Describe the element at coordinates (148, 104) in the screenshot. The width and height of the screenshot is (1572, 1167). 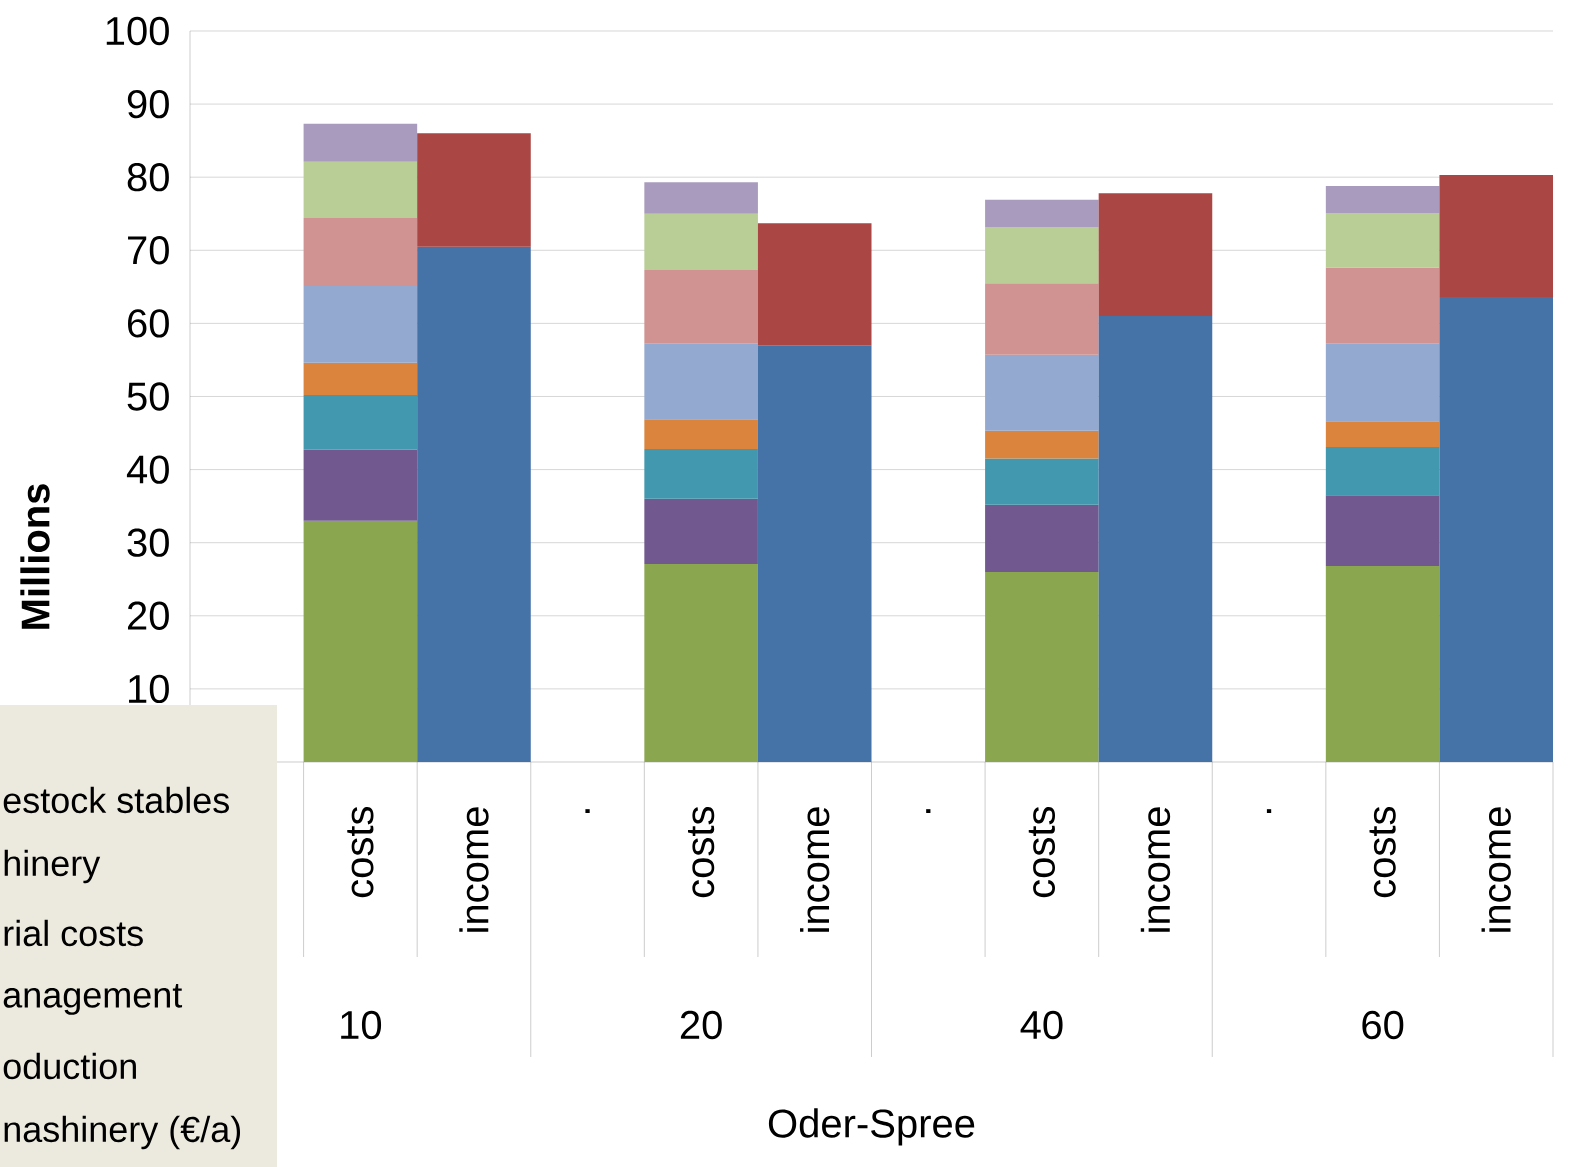
I see `y-tick-label: 90` at that location.